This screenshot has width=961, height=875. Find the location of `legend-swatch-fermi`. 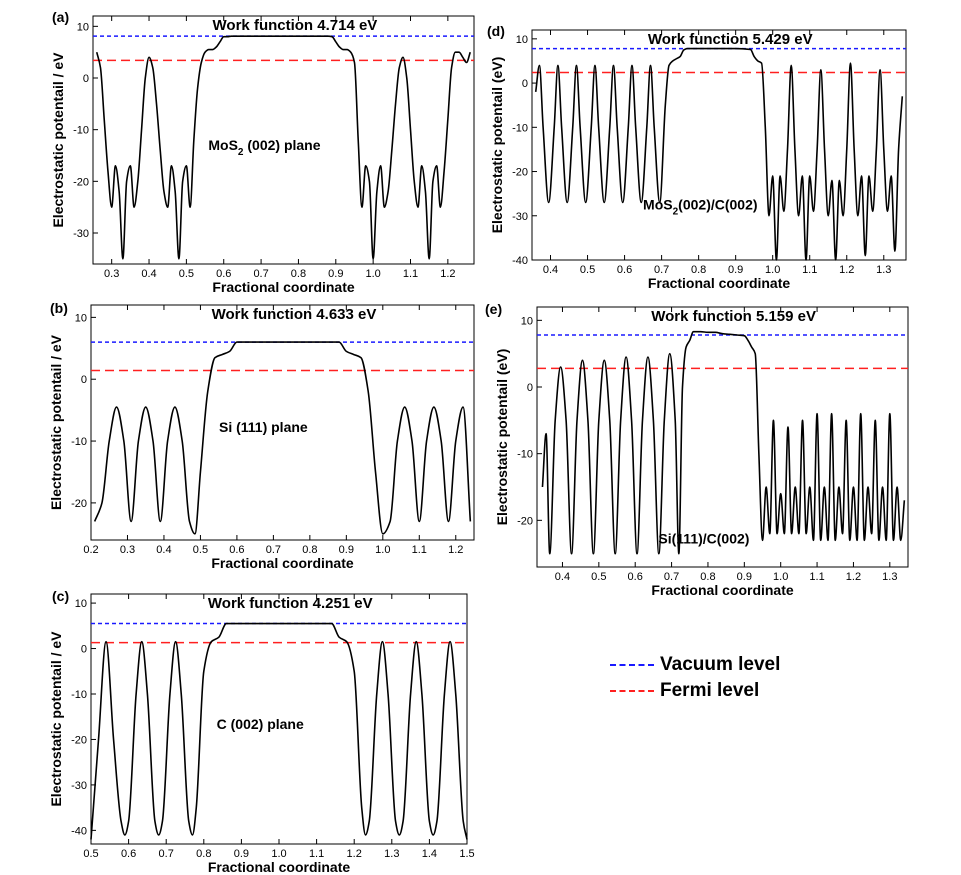

legend-swatch-fermi is located at coordinates (632, 691).